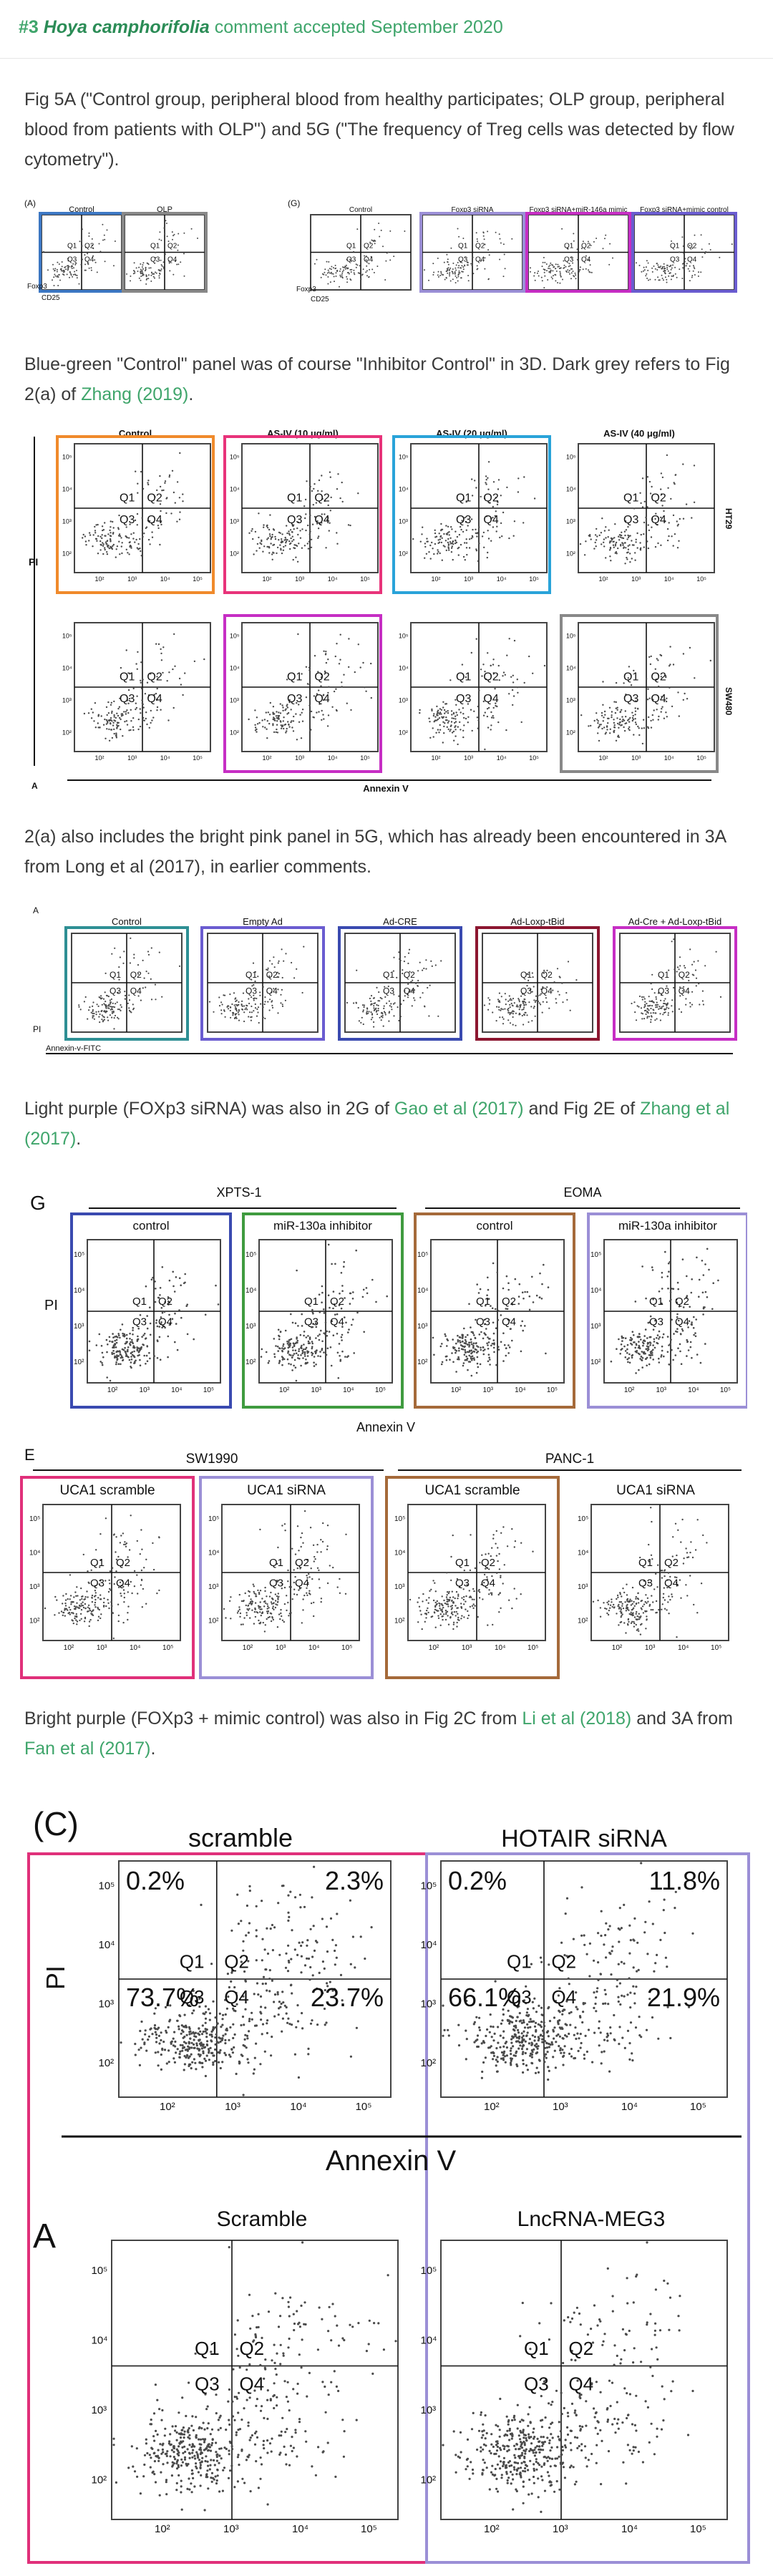  I want to click on zhang-2017-link: Zhang et al (2017), so click(377, 1124).